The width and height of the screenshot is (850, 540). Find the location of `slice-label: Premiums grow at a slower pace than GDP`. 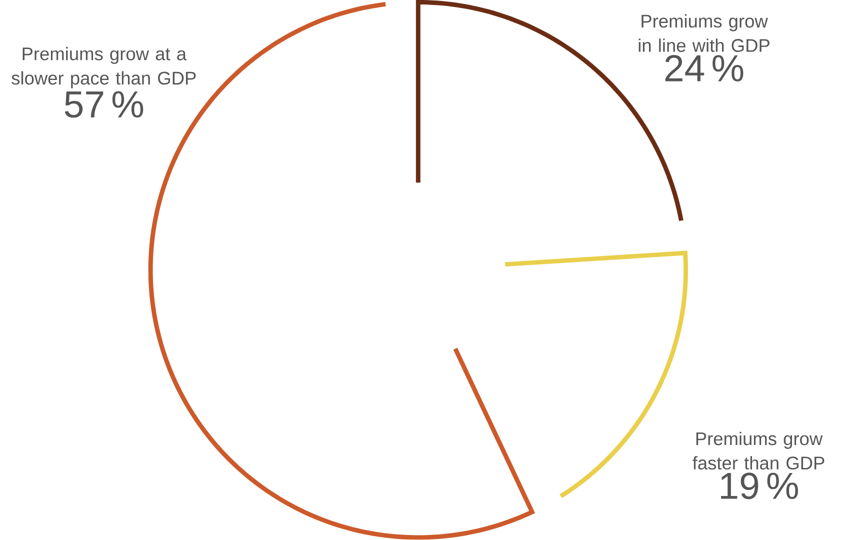

slice-label: Premiums grow at a slower pace than GDP is located at coordinates (104, 67).